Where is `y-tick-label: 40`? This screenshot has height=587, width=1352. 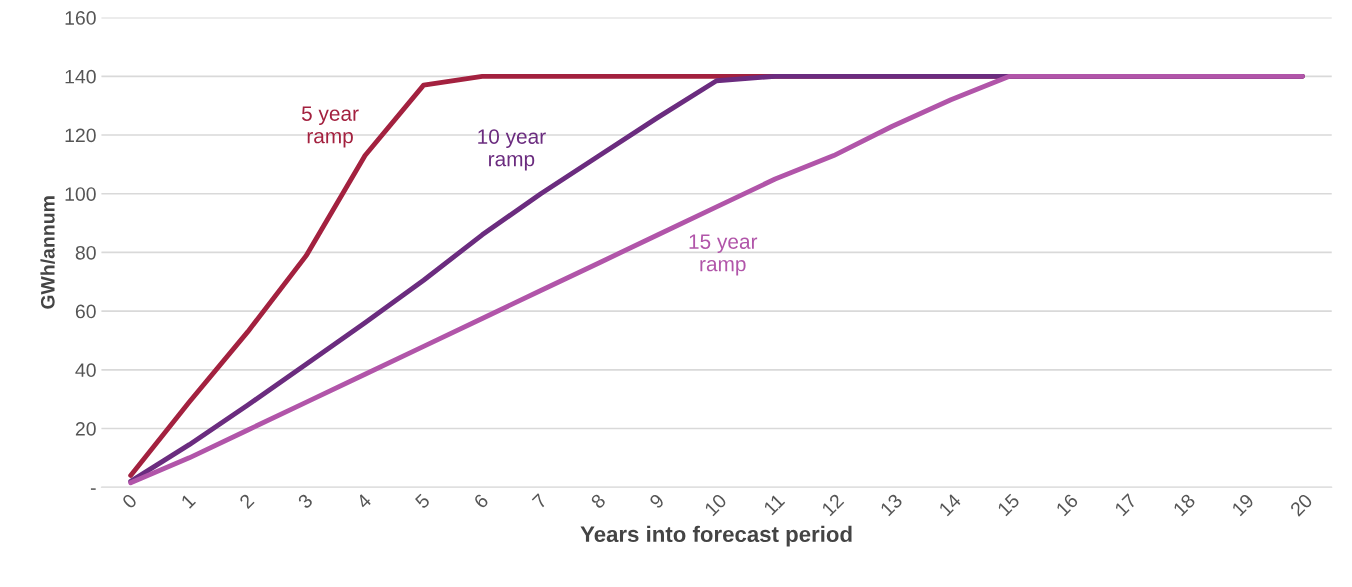 y-tick-label: 40 is located at coordinates (85, 370).